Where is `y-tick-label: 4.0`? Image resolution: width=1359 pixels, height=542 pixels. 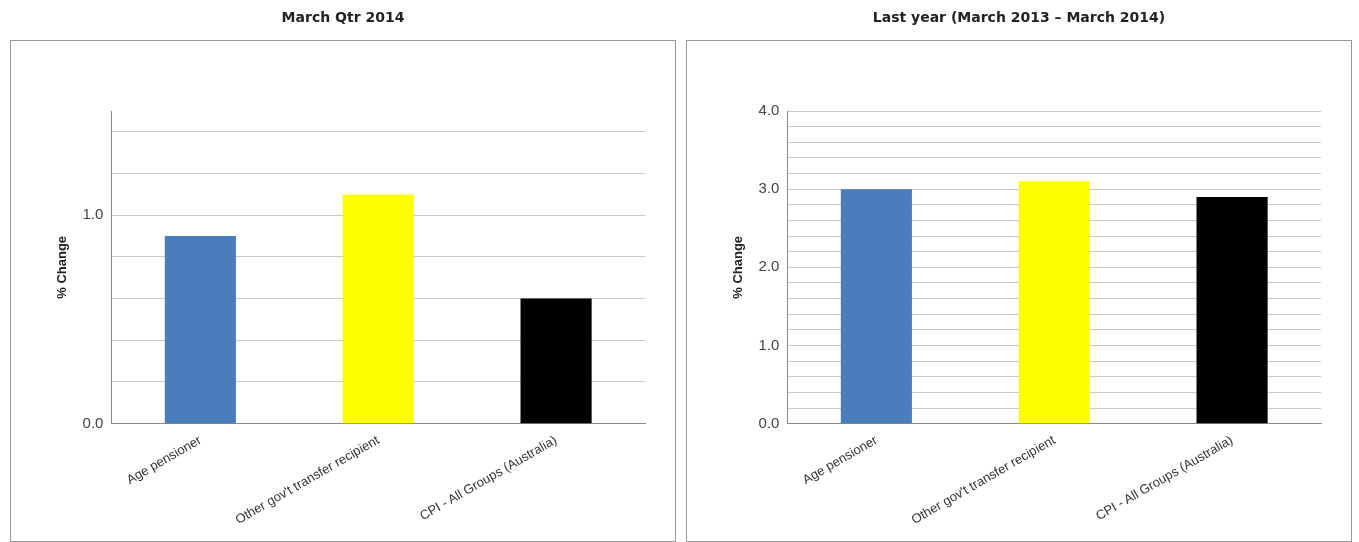 y-tick-label: 4.0 is located at coordinates (769, 110).